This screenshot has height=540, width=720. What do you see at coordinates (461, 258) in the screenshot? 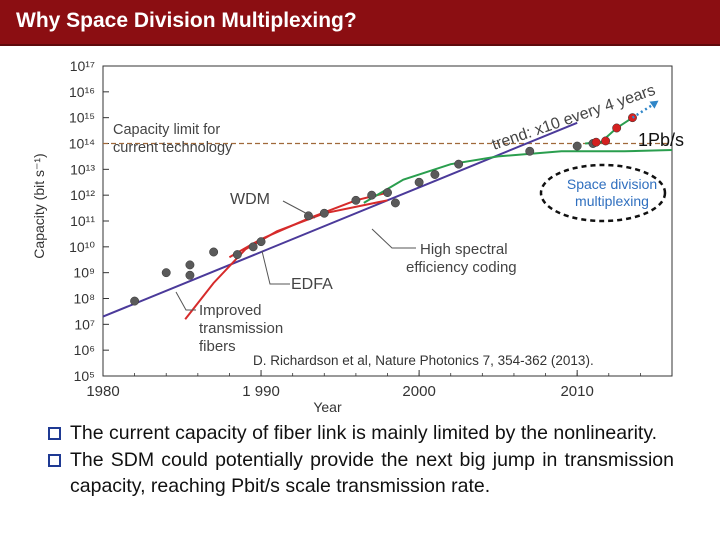
I see `hsec-label: High spectral efficiency coding` at bounding box center [461, 258].